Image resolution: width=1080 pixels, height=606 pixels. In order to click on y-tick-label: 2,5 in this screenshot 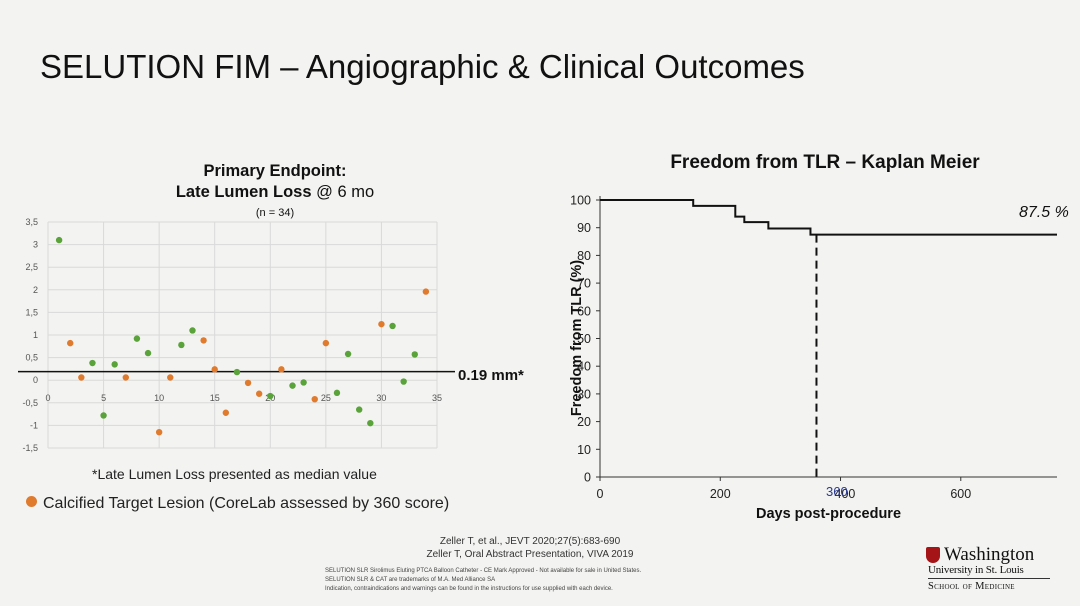, I will do `click(31, 267)`.